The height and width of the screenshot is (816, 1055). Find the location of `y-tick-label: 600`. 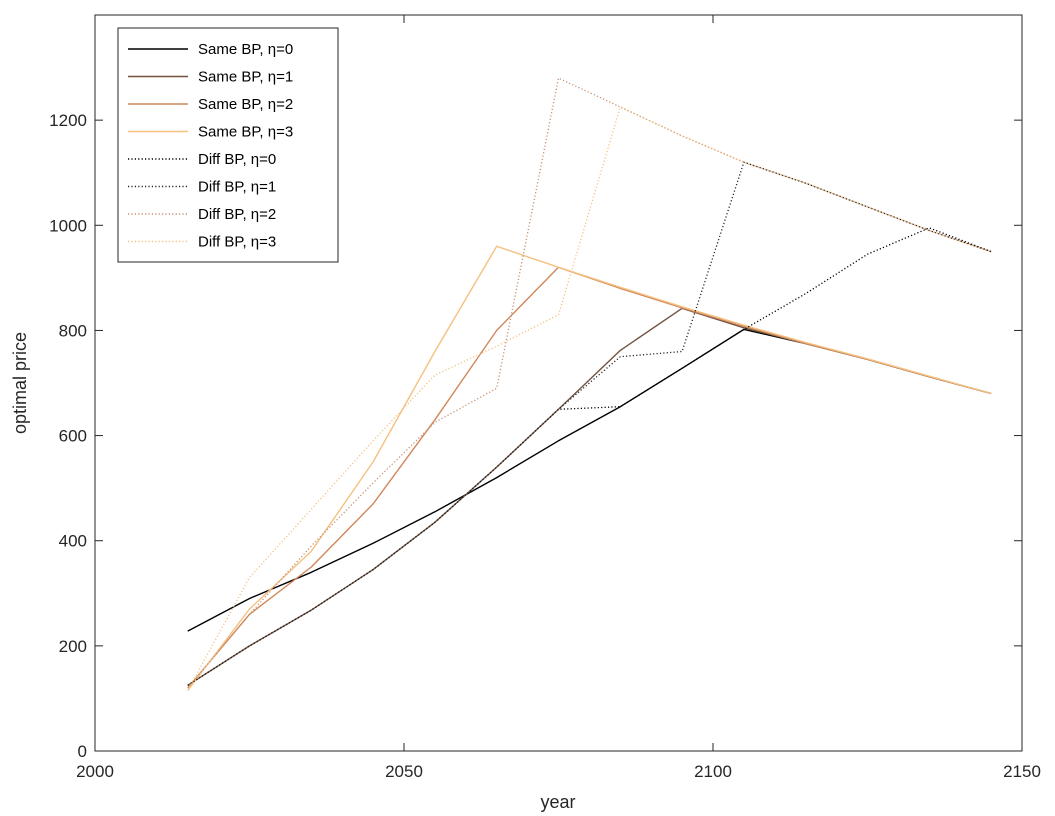

y-tick-label: 600 is located at coordinates (73, 436).